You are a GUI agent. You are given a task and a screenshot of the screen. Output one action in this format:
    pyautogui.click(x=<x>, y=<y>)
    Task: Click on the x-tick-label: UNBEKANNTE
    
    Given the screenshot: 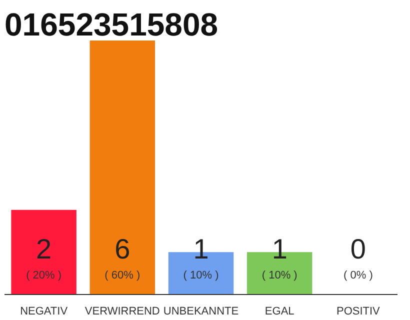 What is the action you would take?
    pyautogui.click(x=201, y=312)
    